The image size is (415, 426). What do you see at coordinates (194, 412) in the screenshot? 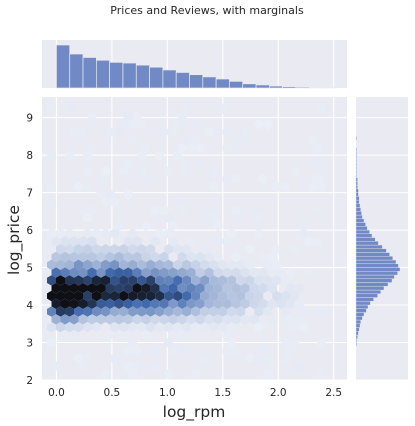
I see `x-axis-label: log_rpm` at bounding box center [194, 412].